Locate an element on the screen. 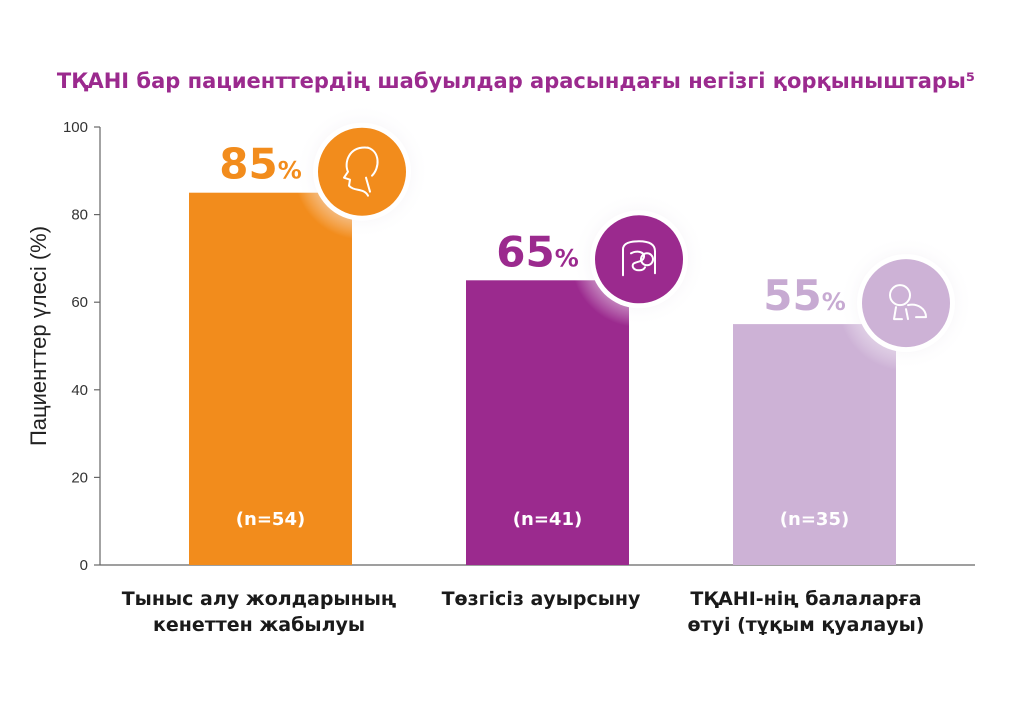  x-category-label: Төзгісіз ауырсыну is located at coordinates (541, 599).